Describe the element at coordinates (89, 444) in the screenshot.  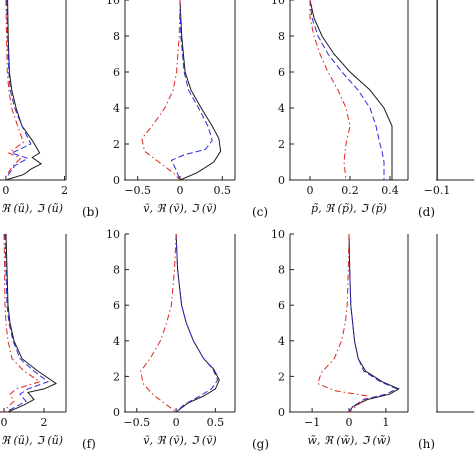
I see `panel-letter: (f)` at that location.